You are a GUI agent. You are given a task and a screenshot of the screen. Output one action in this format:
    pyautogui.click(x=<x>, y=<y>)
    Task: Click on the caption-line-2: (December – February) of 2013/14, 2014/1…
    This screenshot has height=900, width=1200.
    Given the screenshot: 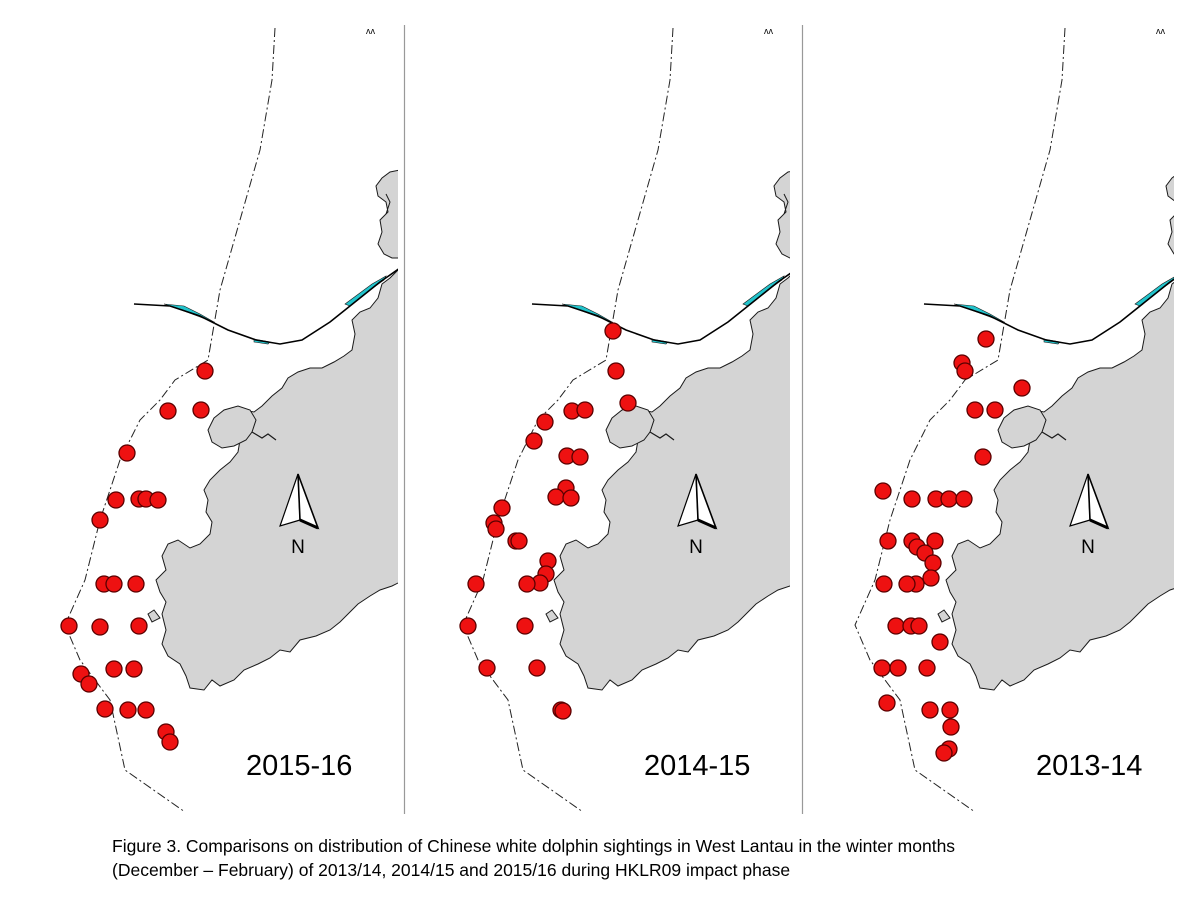 What is the action you would take?
    pyautogui.click(x=451, y=870)
    